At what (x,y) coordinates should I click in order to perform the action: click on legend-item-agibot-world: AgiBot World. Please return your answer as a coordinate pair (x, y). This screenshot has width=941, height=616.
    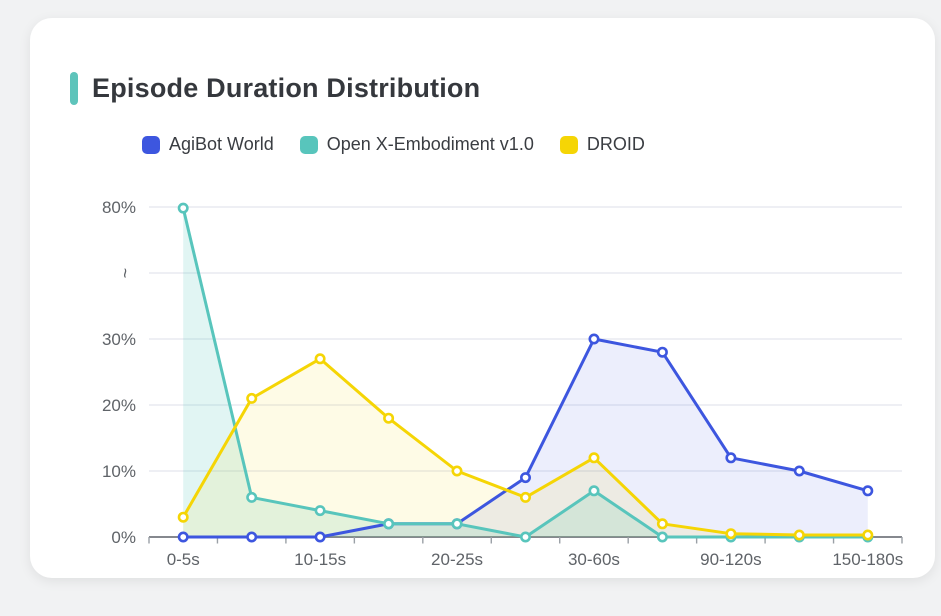
    Looking at the image, I should click on (208, 144).